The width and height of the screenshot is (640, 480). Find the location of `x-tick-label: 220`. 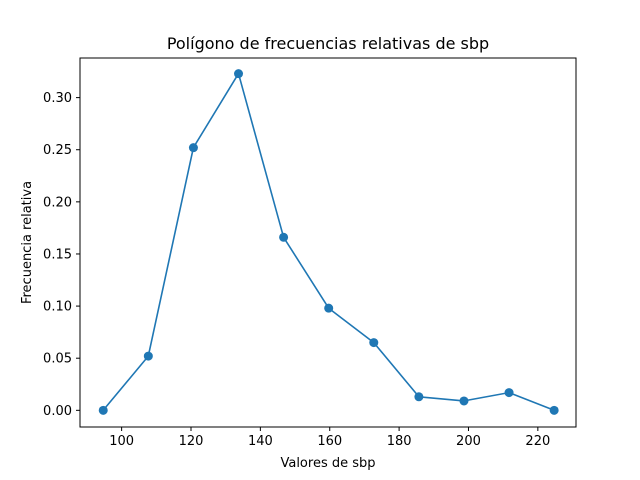

x-tick-label: 220 is located at coordinates (537, 441).